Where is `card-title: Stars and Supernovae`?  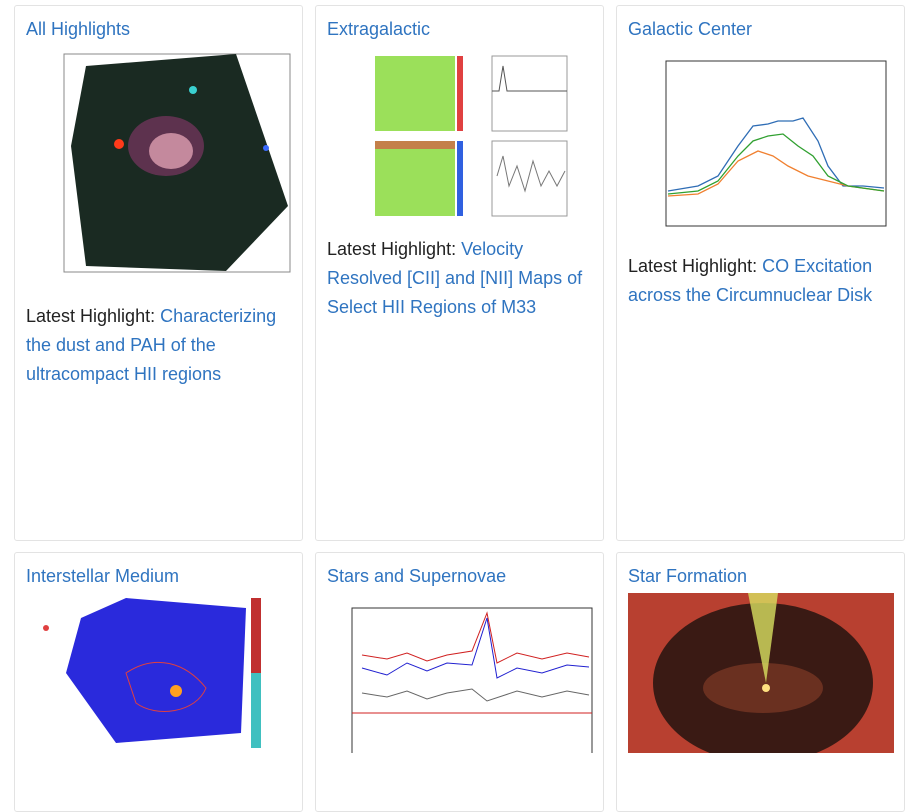 card-title: Stars and Supernovae is located at coordinates (417, 576).